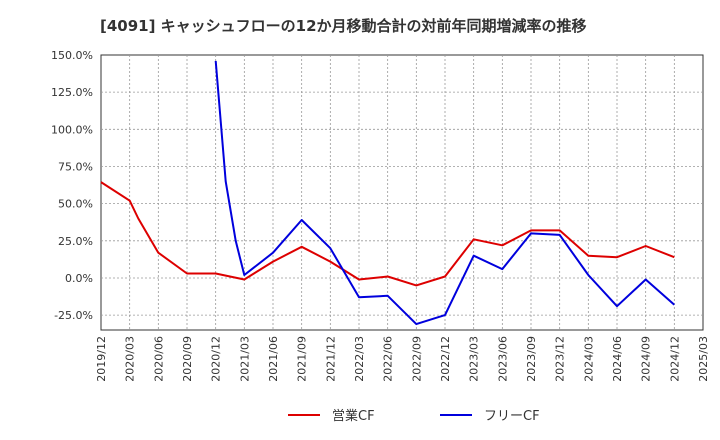  I want to click on y-tick-label: 25.0%, so click(75, 241).